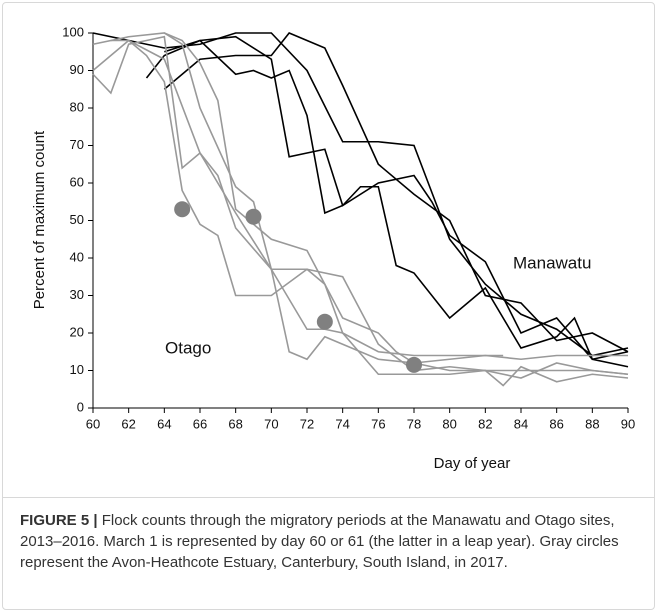 Image resolution: width=659 pixels, height=614 pixels. What do you see at coordinates (485, 423) in the screenshot?
I see `x-tick-label: 82` at bounding box center [485, 423].